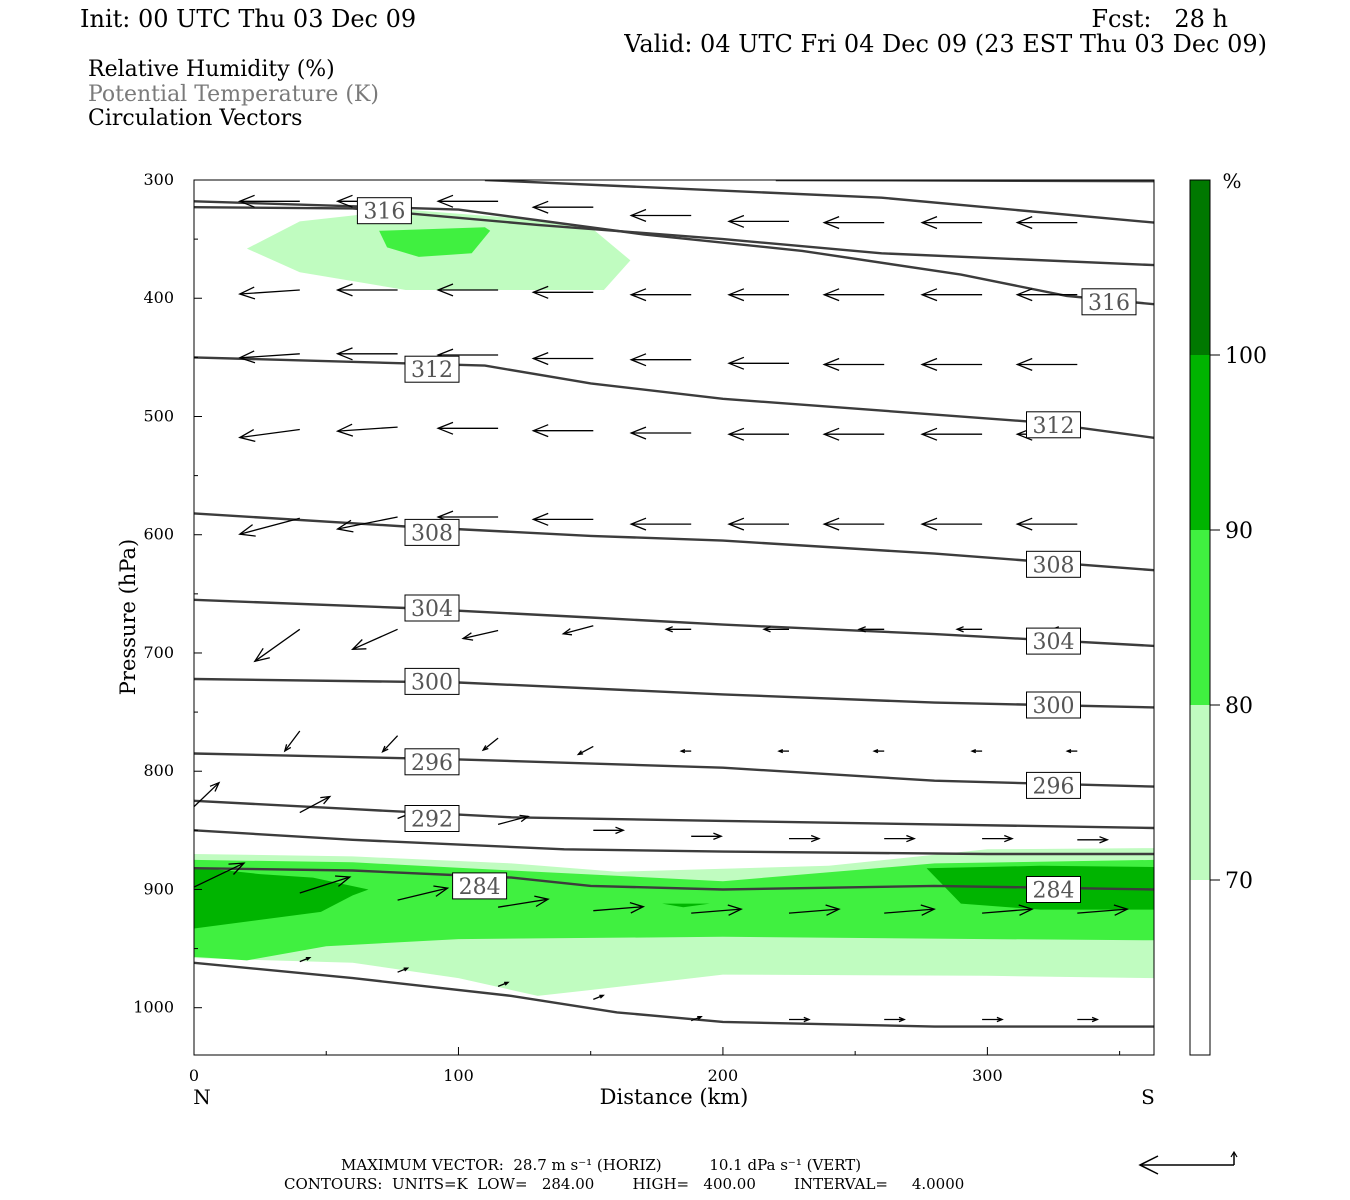  Describe the element at coordinates (1148, 1097) in the screenshot. I see `x-right-endpoint: S` at that location.